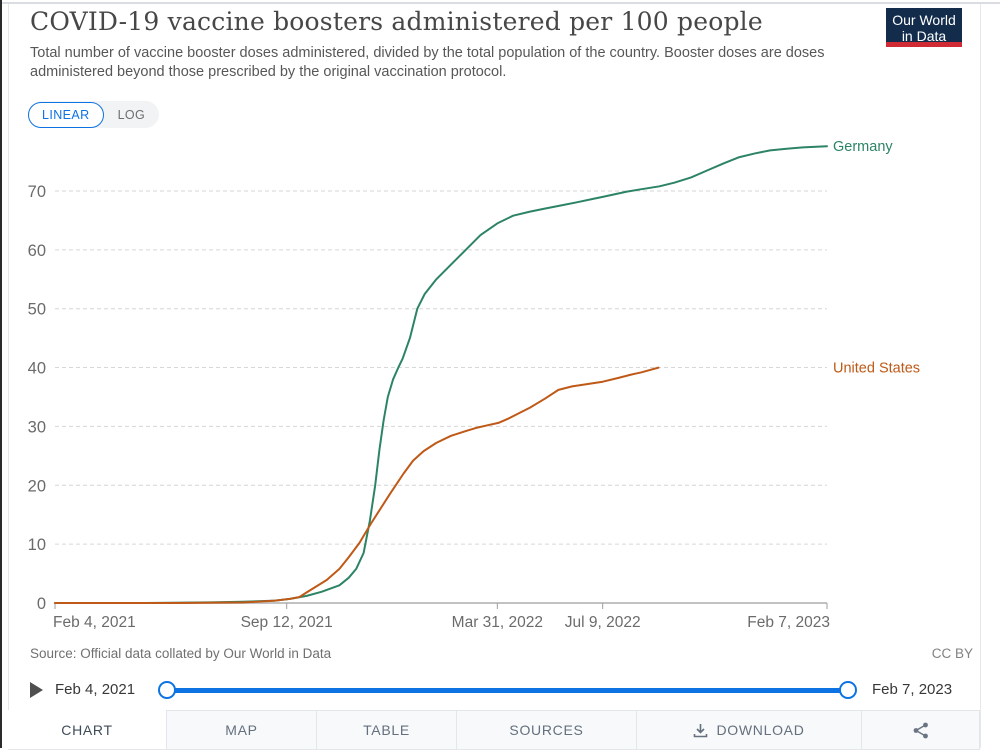 The image size is (1000, 750). I want to click on window-left-edge, so click(1, 374).